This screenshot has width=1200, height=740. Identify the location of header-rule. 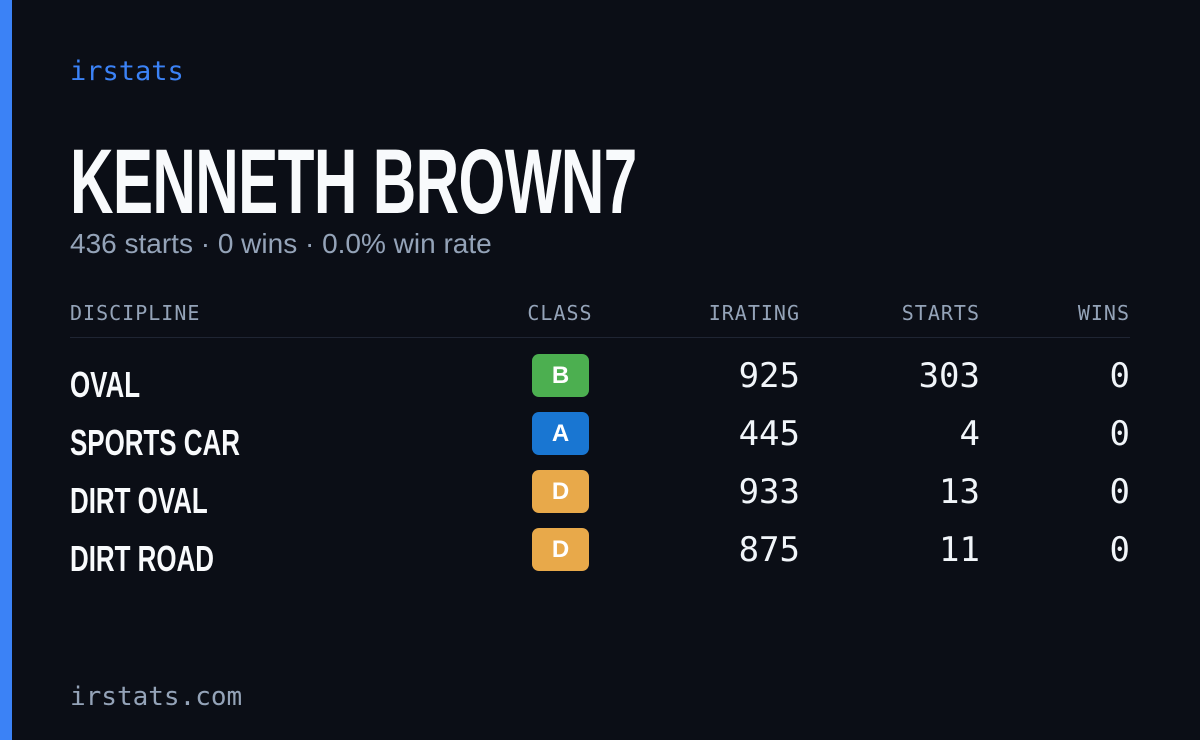
(600, 337).